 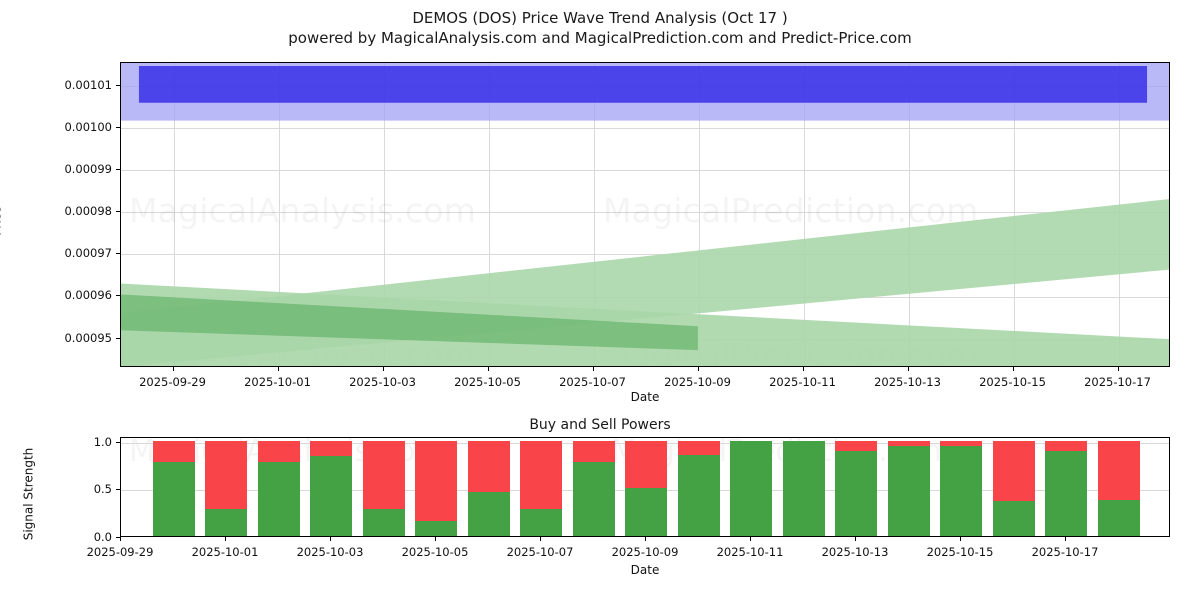 I want to click on power-x-tick: 2025-10-03, so click(x=330, y=552).